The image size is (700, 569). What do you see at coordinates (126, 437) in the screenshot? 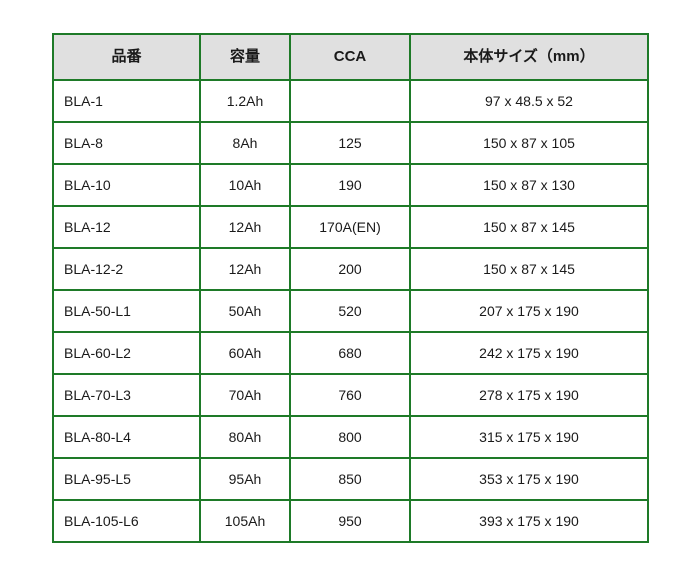
I see `cell-part: BLA-80-L4` at bounding box center [126, 437].